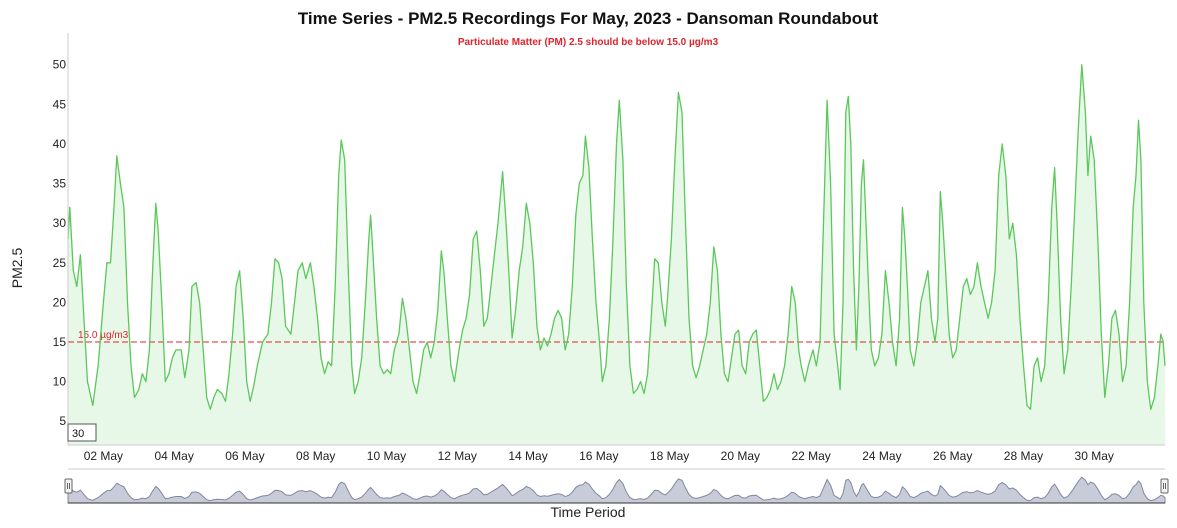  Describe the element at coordinates (315, 456) in the screenshot. I see `x-tick-label: 08 May` at that location.